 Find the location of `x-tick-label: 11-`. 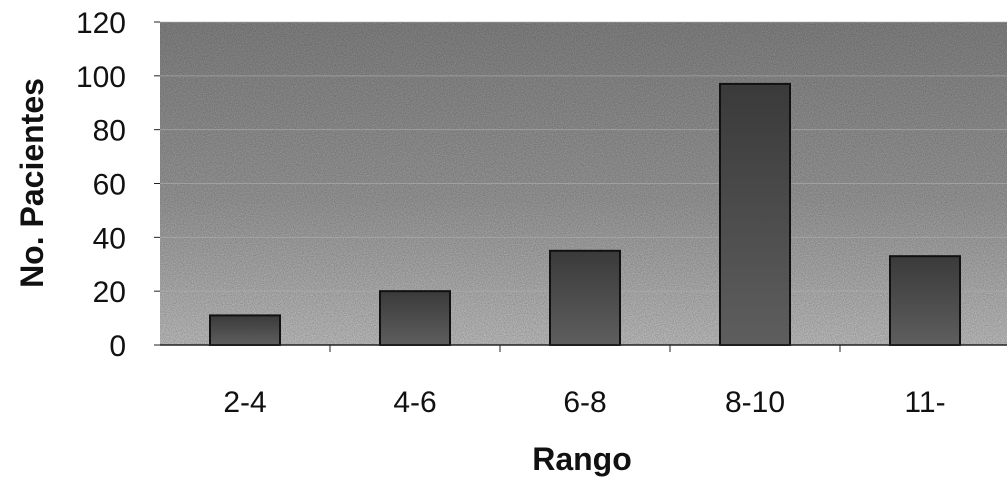

x-tick-label: 11- is located at coordinates (924, 402).